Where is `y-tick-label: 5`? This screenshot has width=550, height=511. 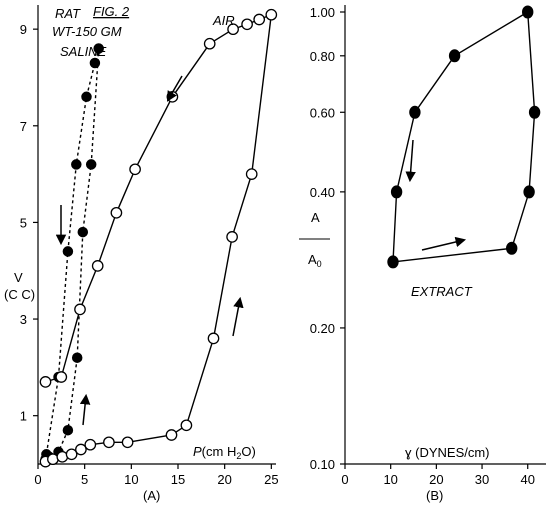
y-tick-label: 5 is located at coordinates (23, 222).